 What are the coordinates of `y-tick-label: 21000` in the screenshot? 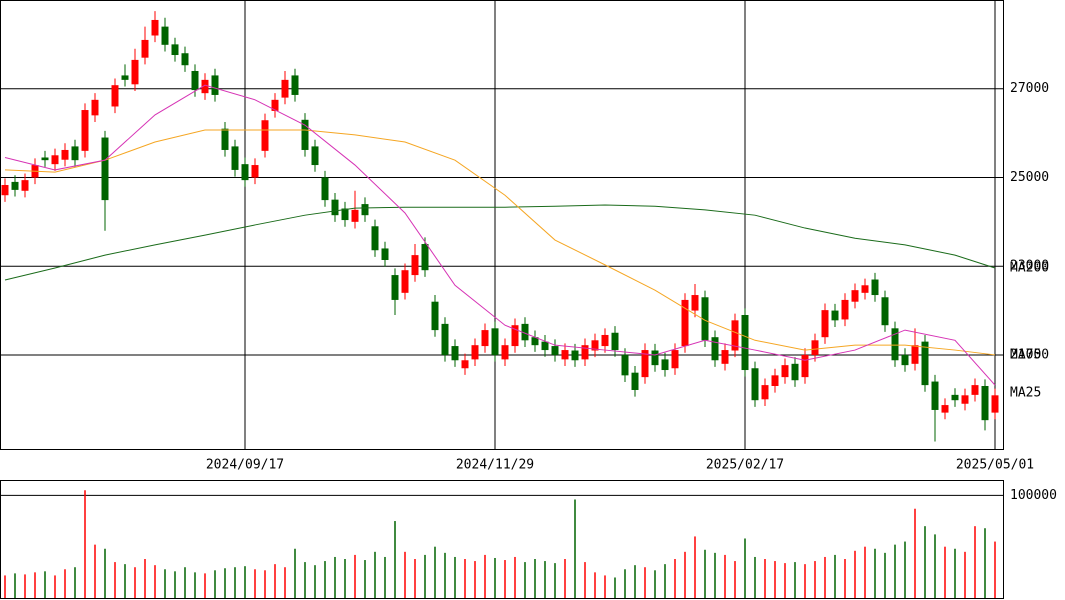 It's located at (1029, 354).